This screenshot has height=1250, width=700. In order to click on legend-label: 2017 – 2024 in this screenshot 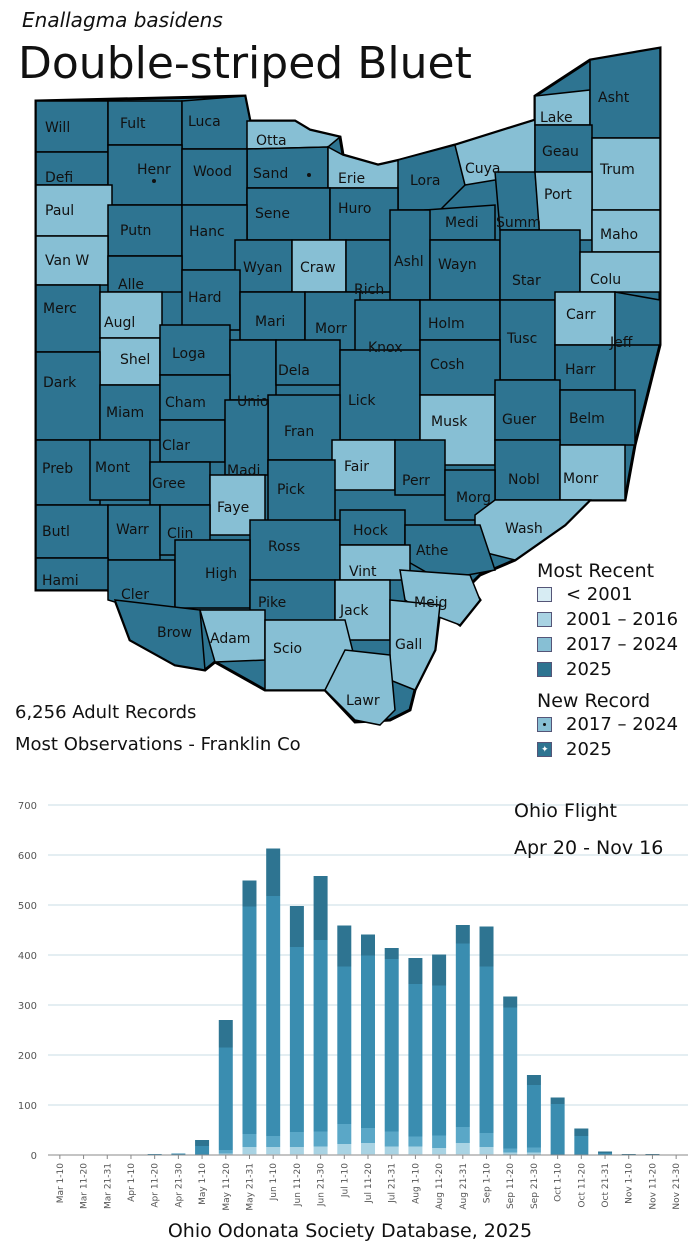, I will do `click(622, 644)`.